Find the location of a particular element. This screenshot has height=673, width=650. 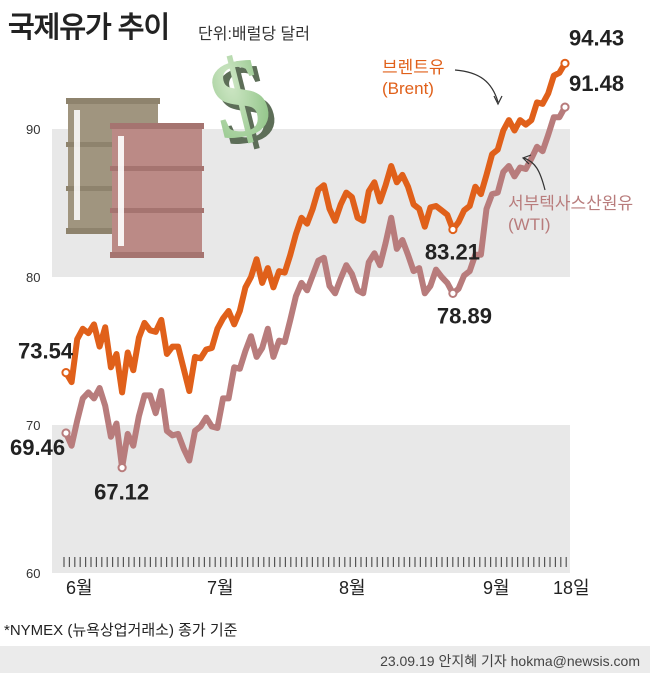

data-label: 94.43 is located at coordinates (596, 37).